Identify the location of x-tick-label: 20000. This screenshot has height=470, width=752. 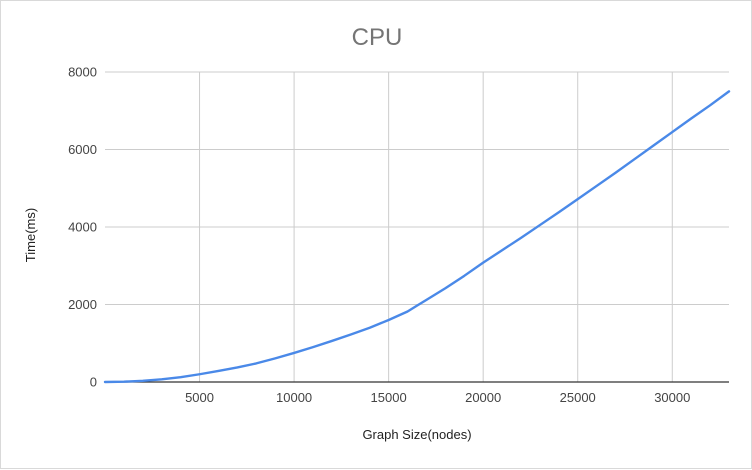
(483, 397).